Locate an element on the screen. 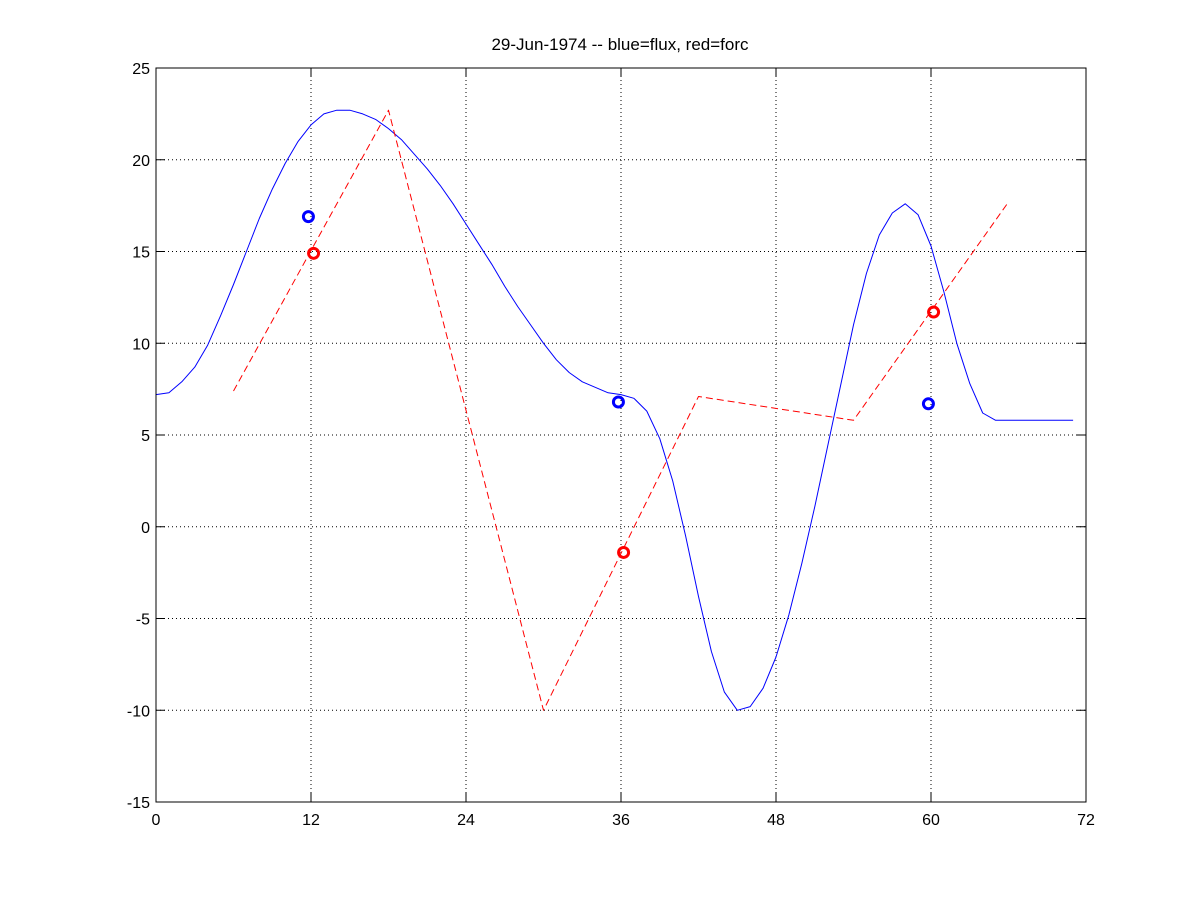 The height and width of the screenshot is (900, 1200). x-tick-label: 36 is located at coordinates (621, 820).